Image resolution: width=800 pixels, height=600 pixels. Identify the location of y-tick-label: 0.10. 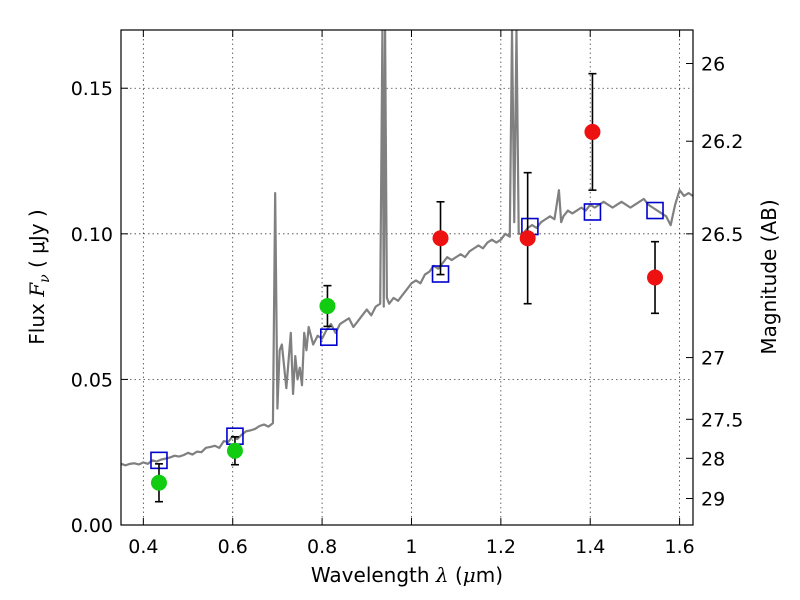
(92, 235).